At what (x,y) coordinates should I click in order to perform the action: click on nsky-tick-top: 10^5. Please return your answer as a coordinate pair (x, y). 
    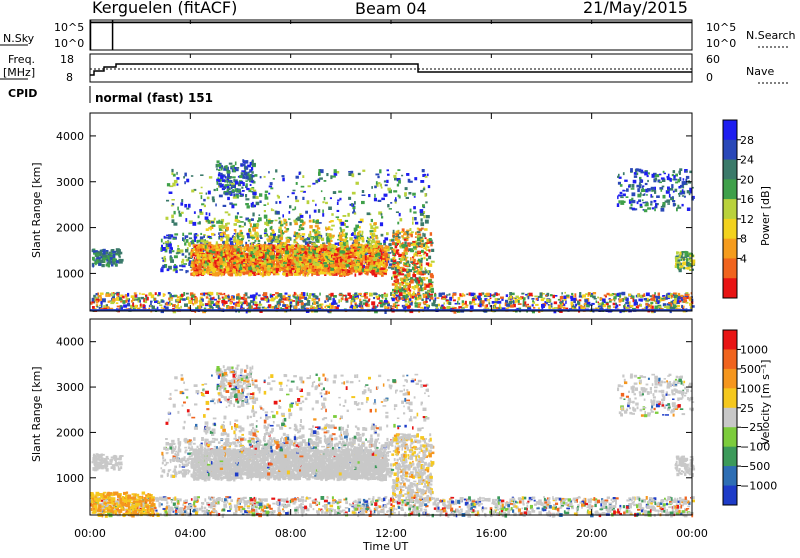
    Looking at the image, I should click on (69, 27).